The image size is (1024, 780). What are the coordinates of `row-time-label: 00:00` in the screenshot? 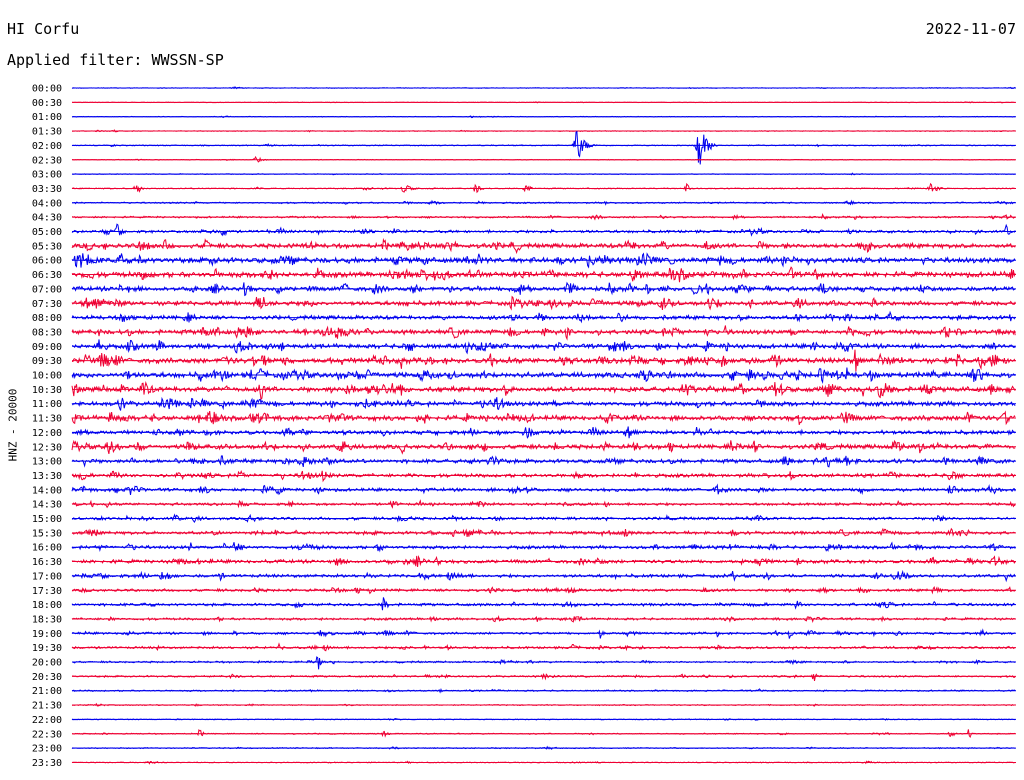 It's located at (47, 89).